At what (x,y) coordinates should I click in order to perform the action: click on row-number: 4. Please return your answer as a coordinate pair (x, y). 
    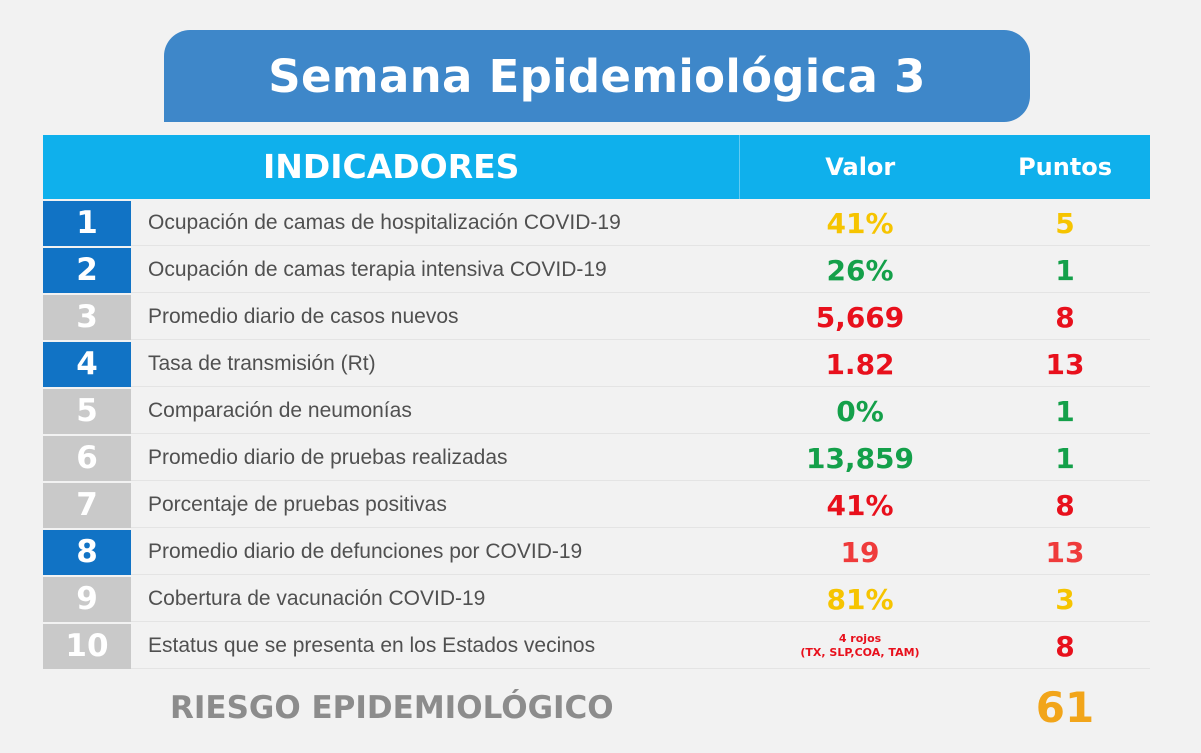
    Looking at the image, I should click on (87, 364).